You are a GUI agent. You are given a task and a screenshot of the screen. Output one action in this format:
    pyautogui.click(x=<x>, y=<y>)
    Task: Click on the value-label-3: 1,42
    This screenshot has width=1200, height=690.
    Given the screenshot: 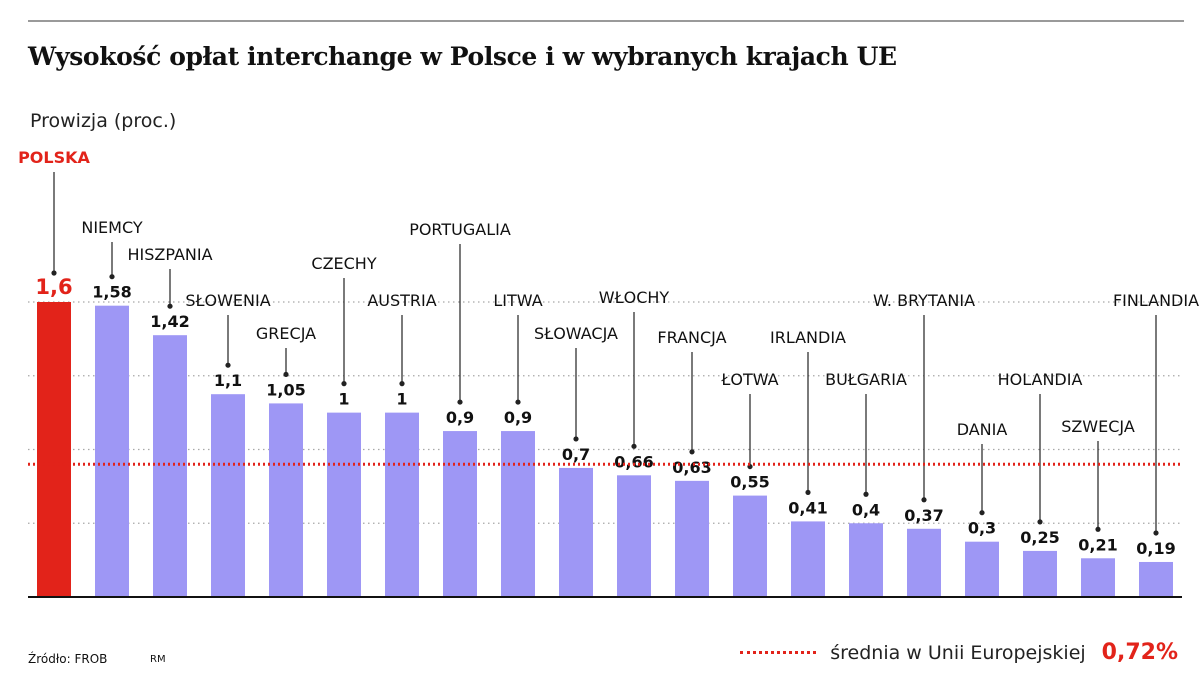 What is the action you would take?
    pyautogui.click(x=169, y=321)
    